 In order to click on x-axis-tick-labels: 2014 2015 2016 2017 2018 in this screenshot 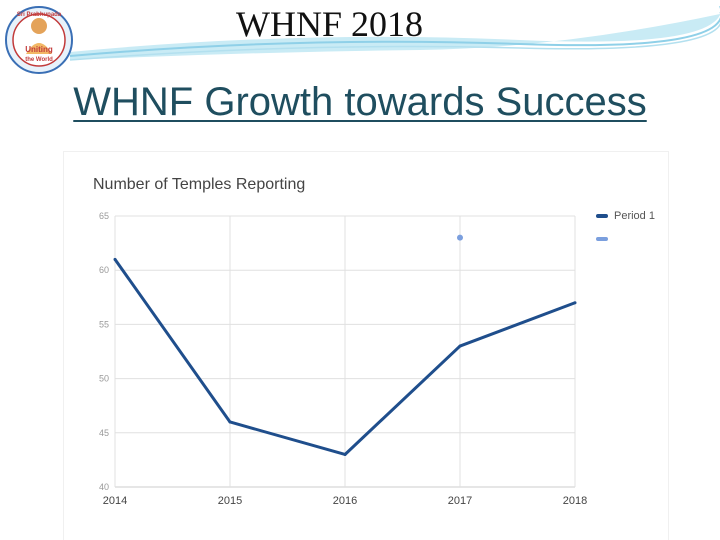, I will do `click(345, 501)`.